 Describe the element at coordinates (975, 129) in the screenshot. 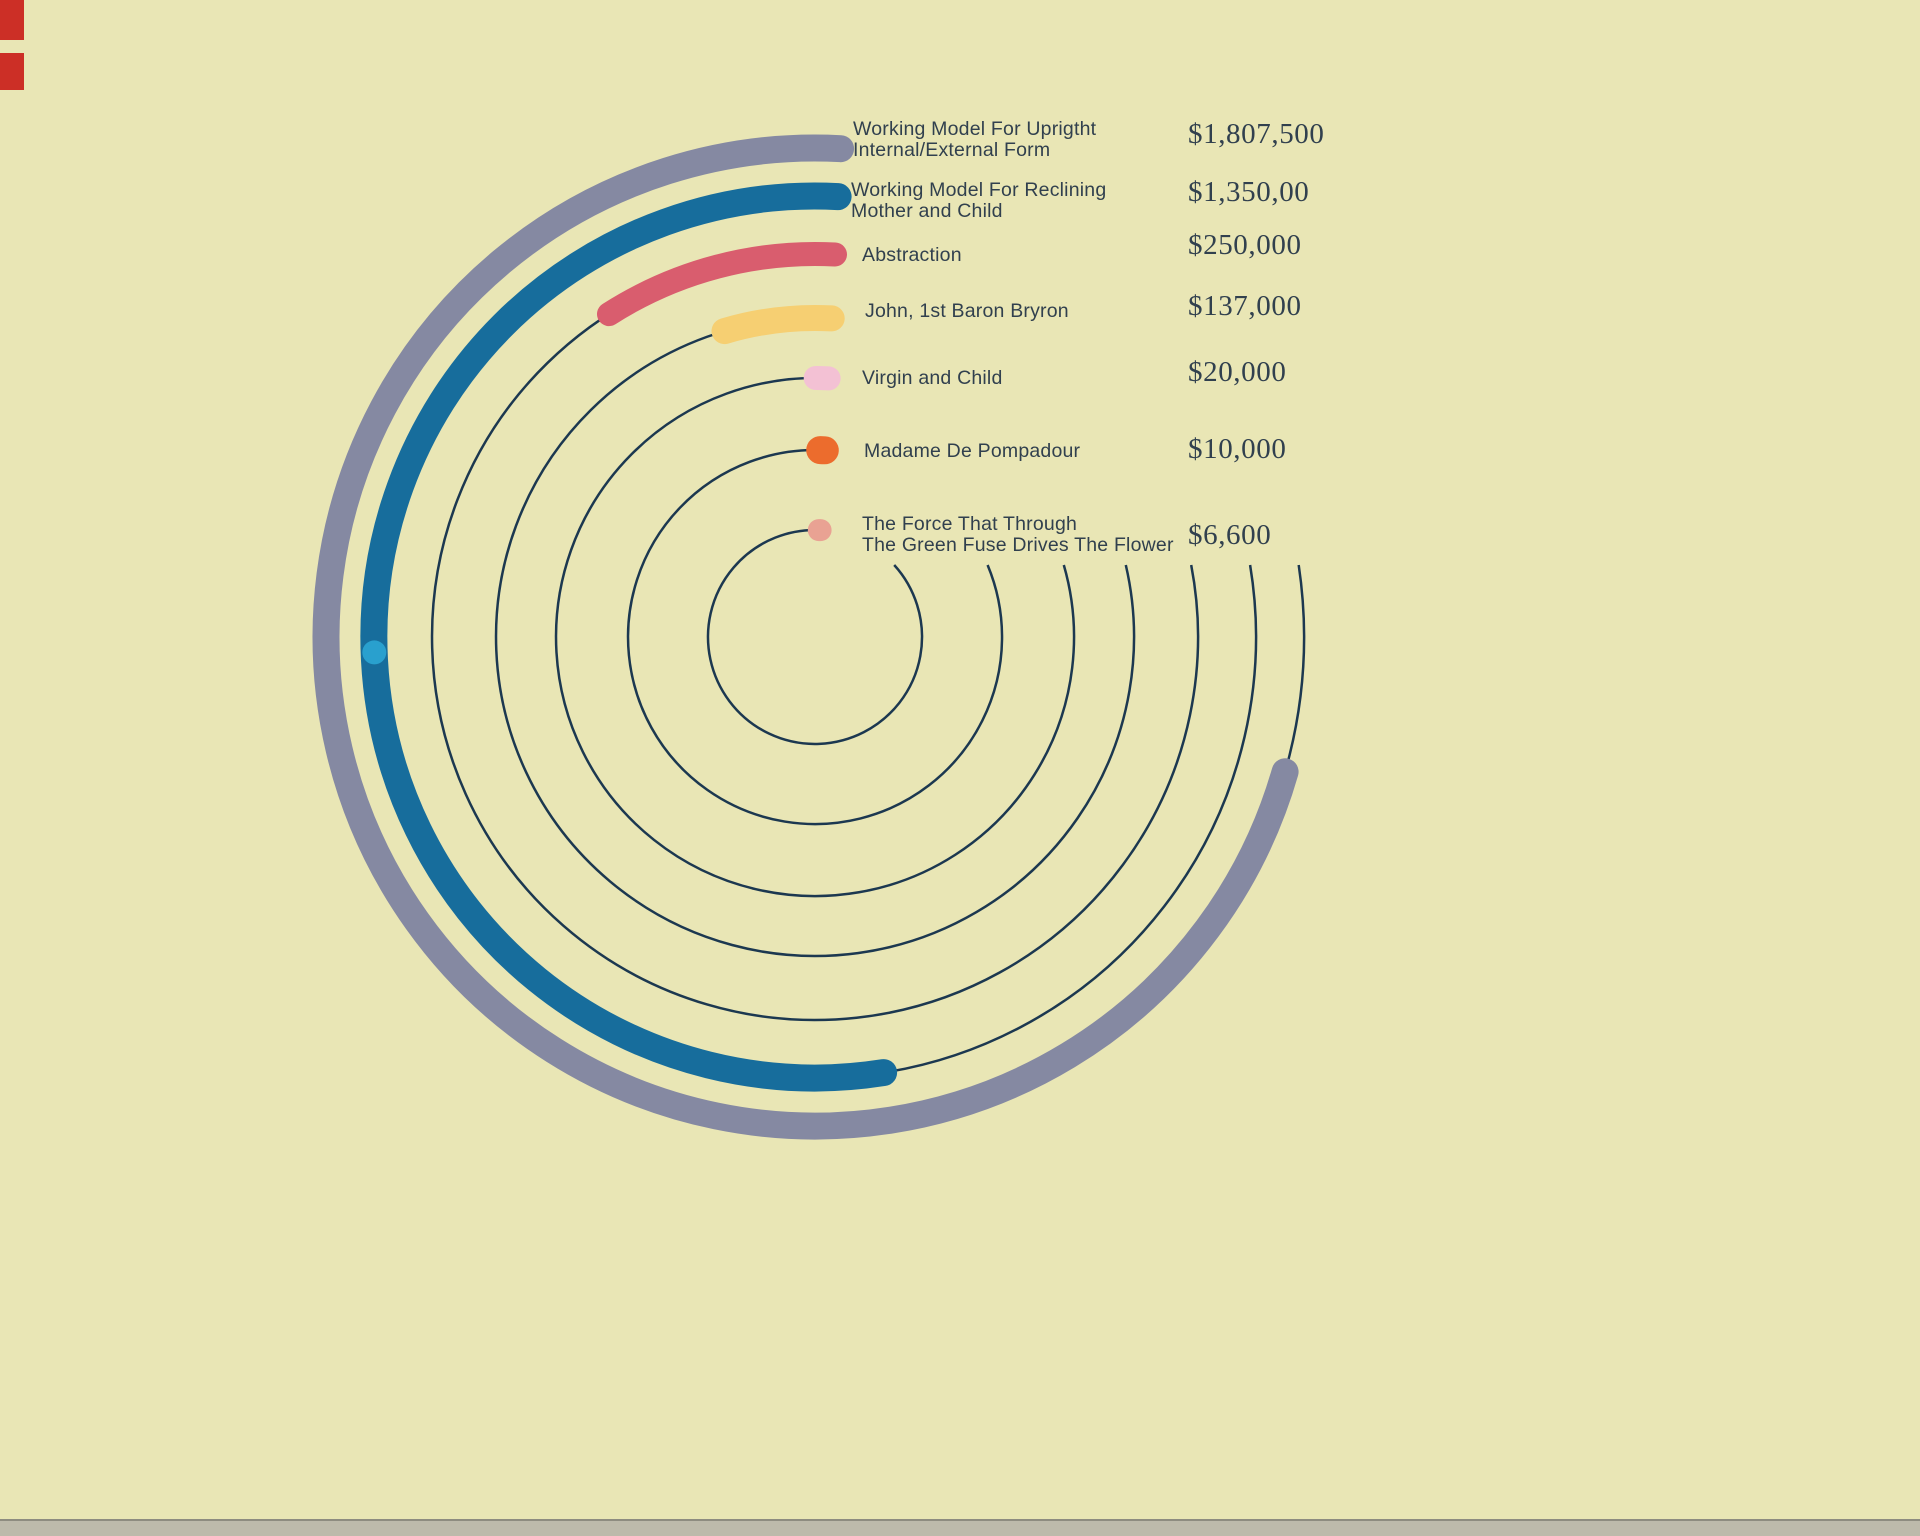

I see `ring-label-line: Working Model For Uprigtht` at that location.